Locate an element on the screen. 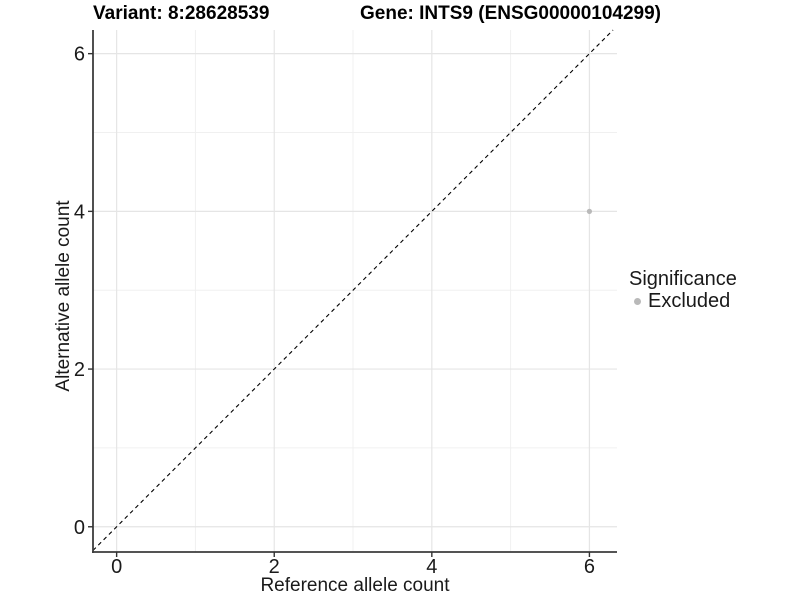 This screenshot has height=600, width=800. legend-item-label: Excluded is located at coordinates (689, 301).